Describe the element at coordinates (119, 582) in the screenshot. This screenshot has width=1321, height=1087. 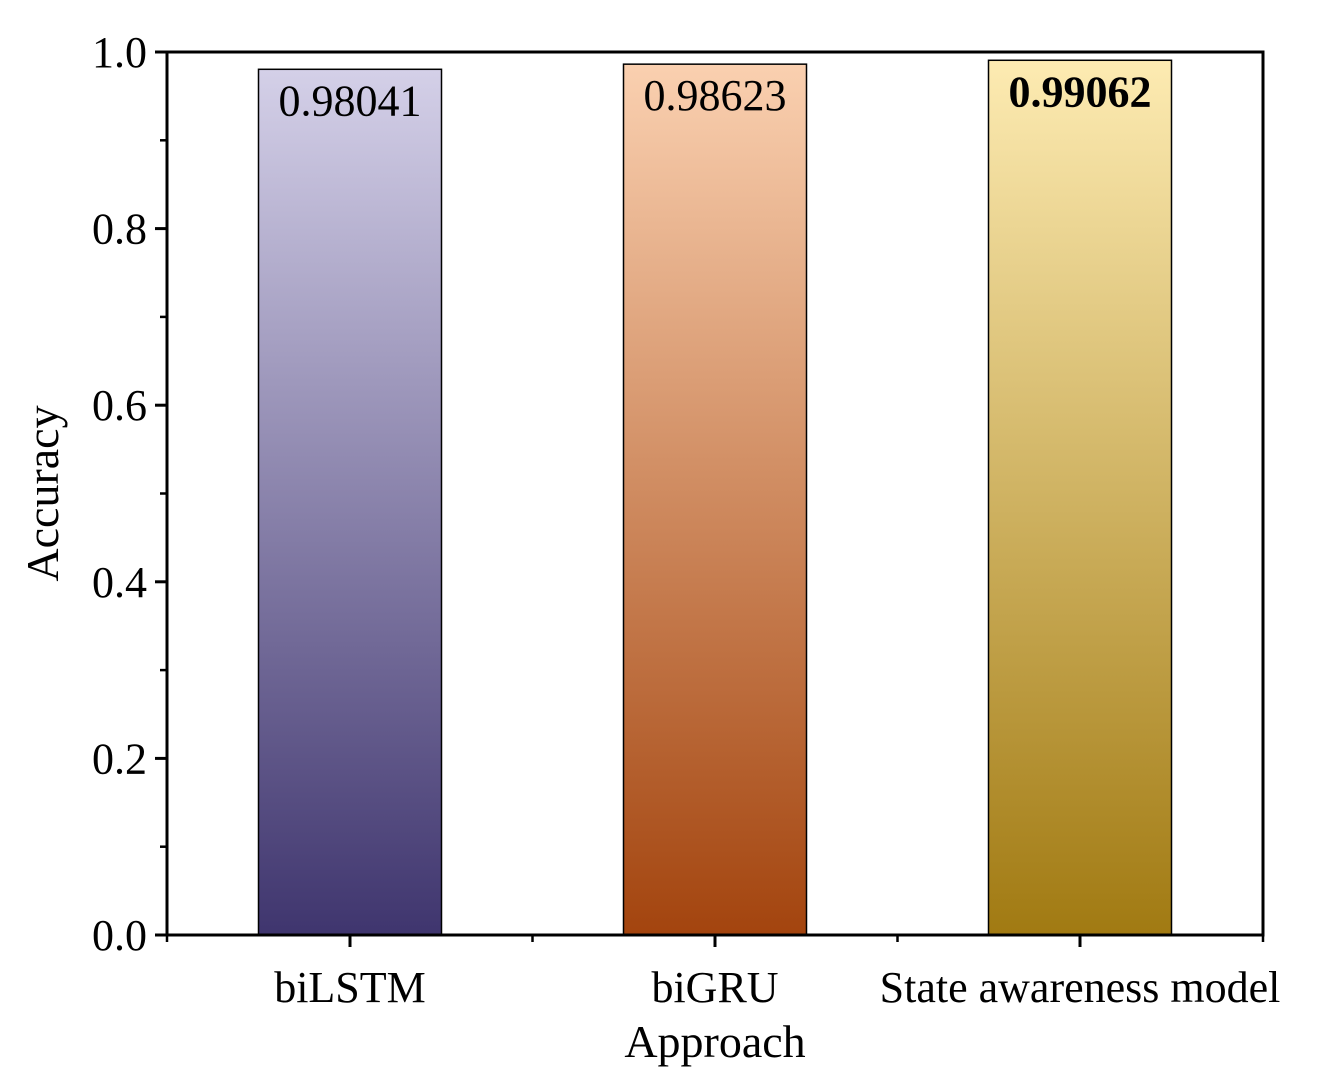
I see `y-tick-label: 0.4` at that location.